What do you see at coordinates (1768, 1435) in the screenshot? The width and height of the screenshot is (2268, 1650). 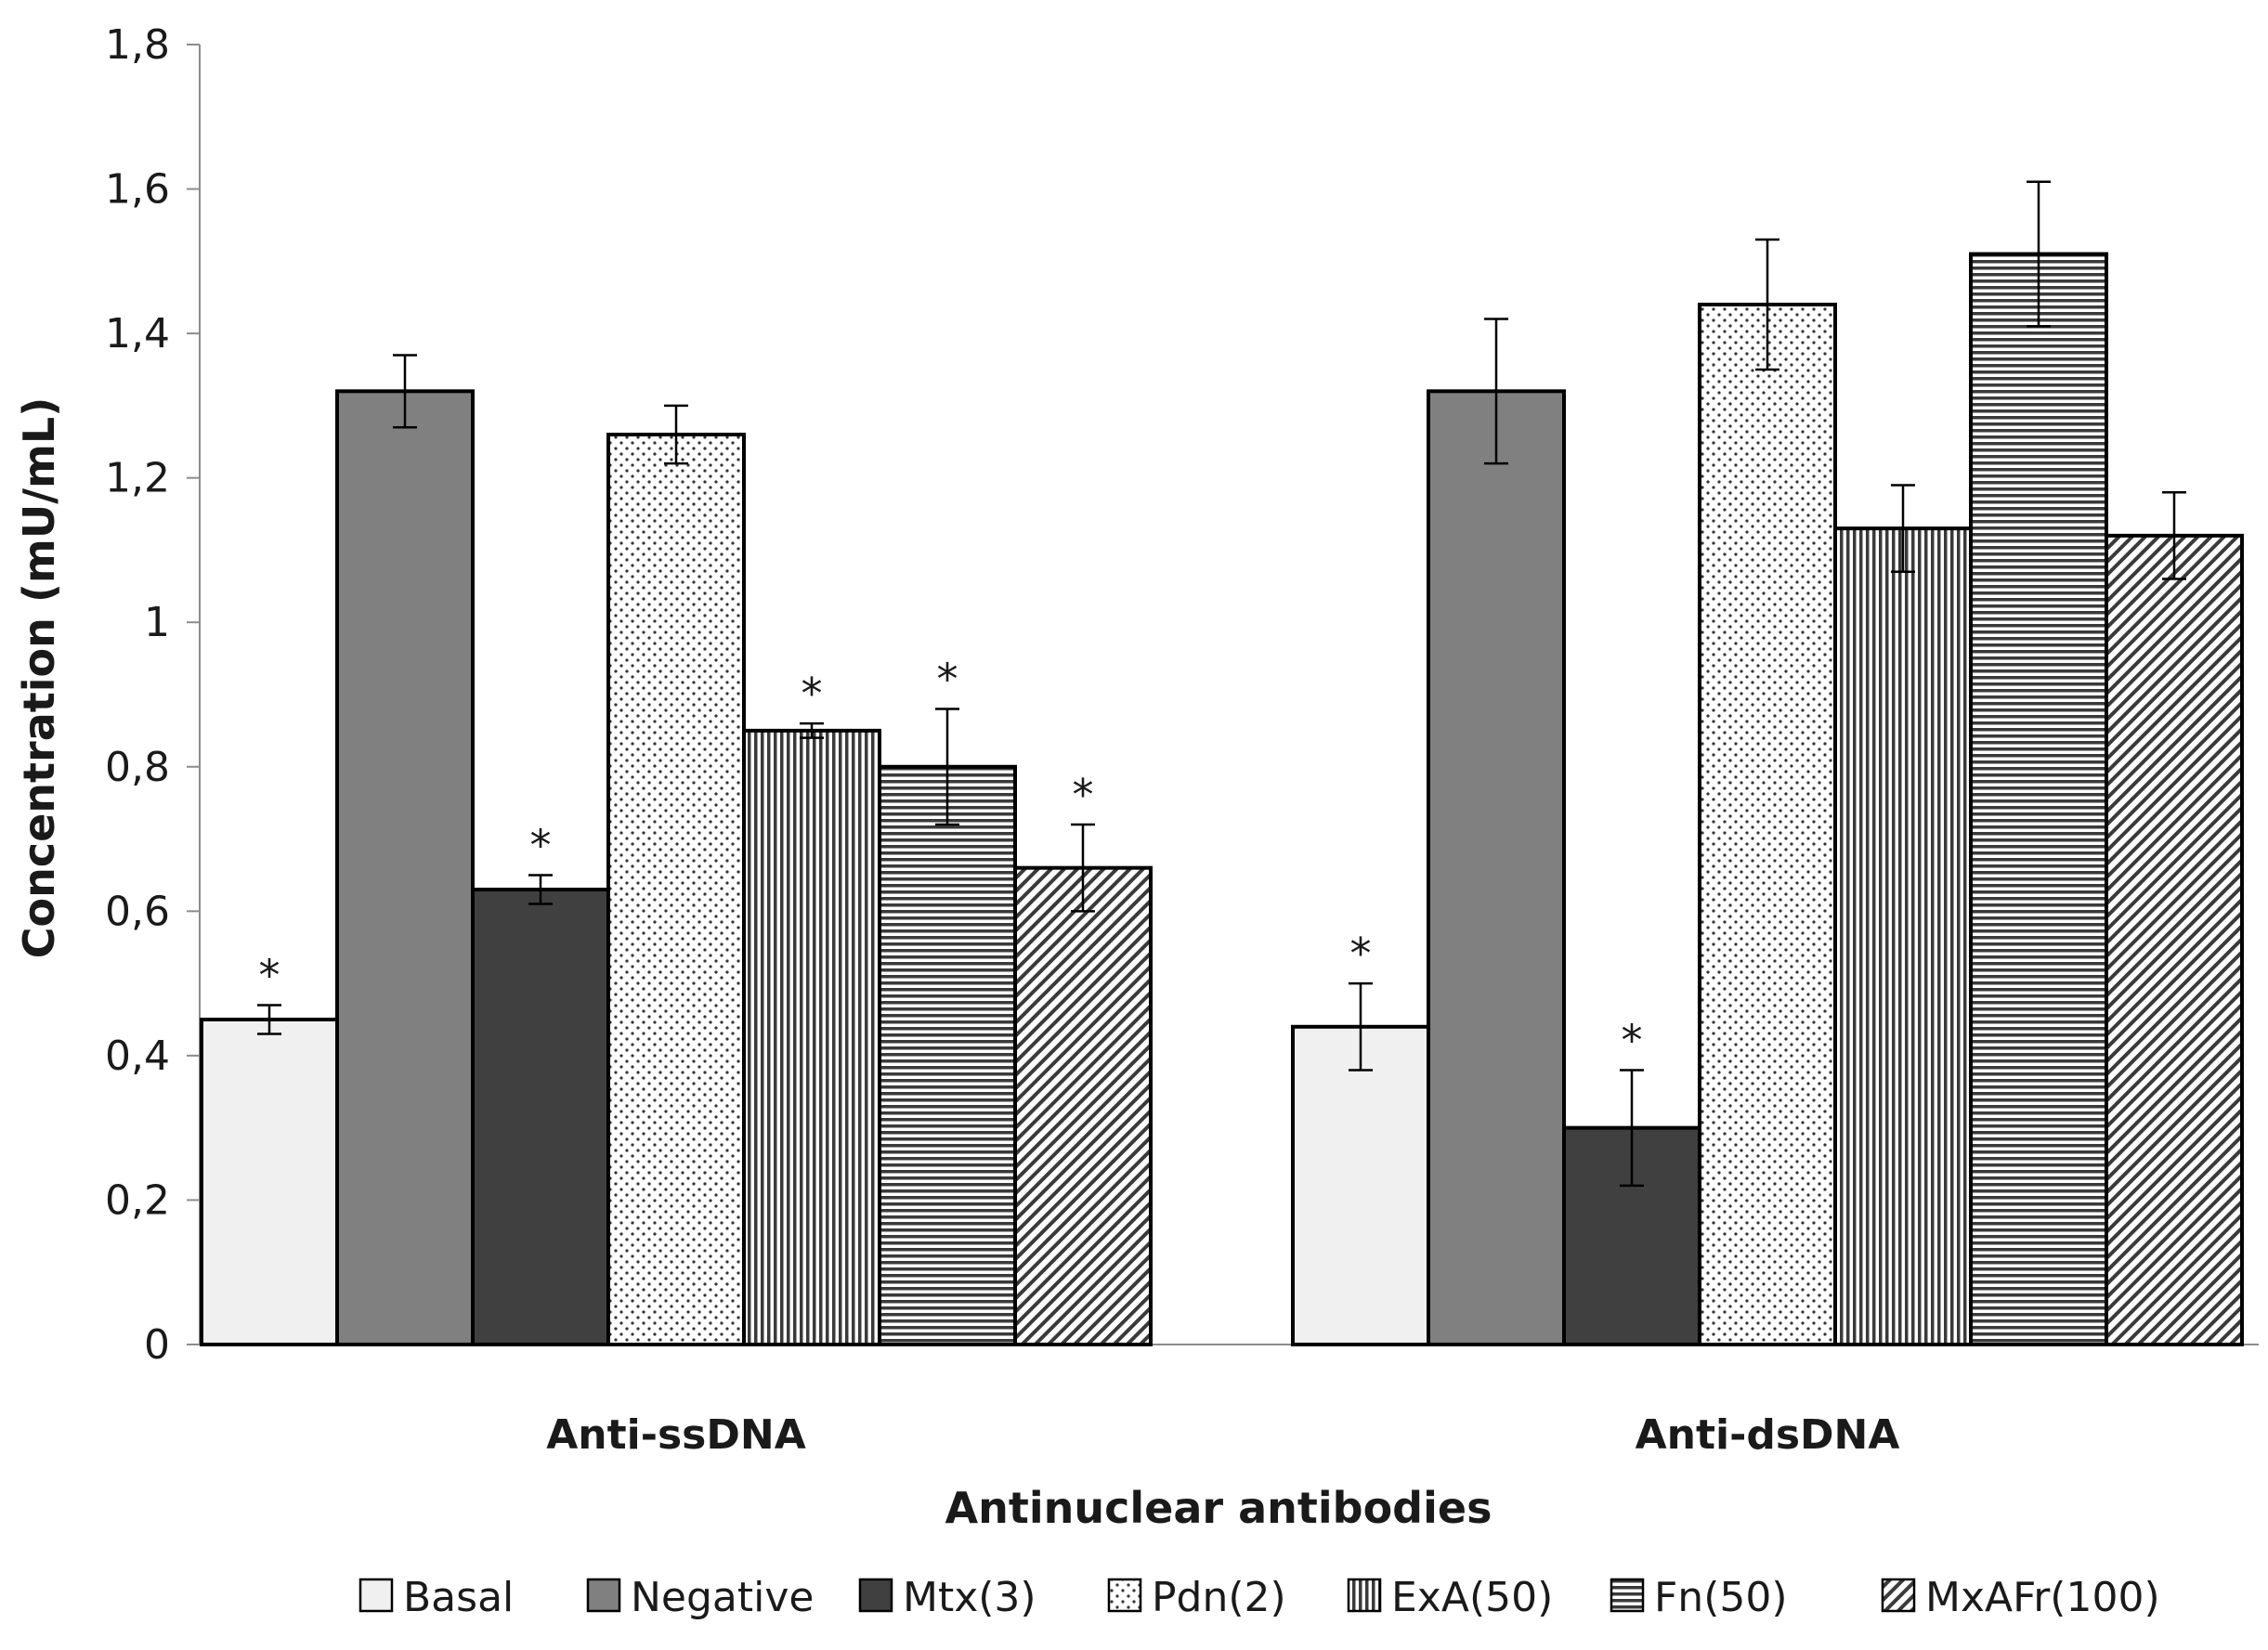 I see `category-label: Anti-dsDNA` at bounding box center [1768, 1435].